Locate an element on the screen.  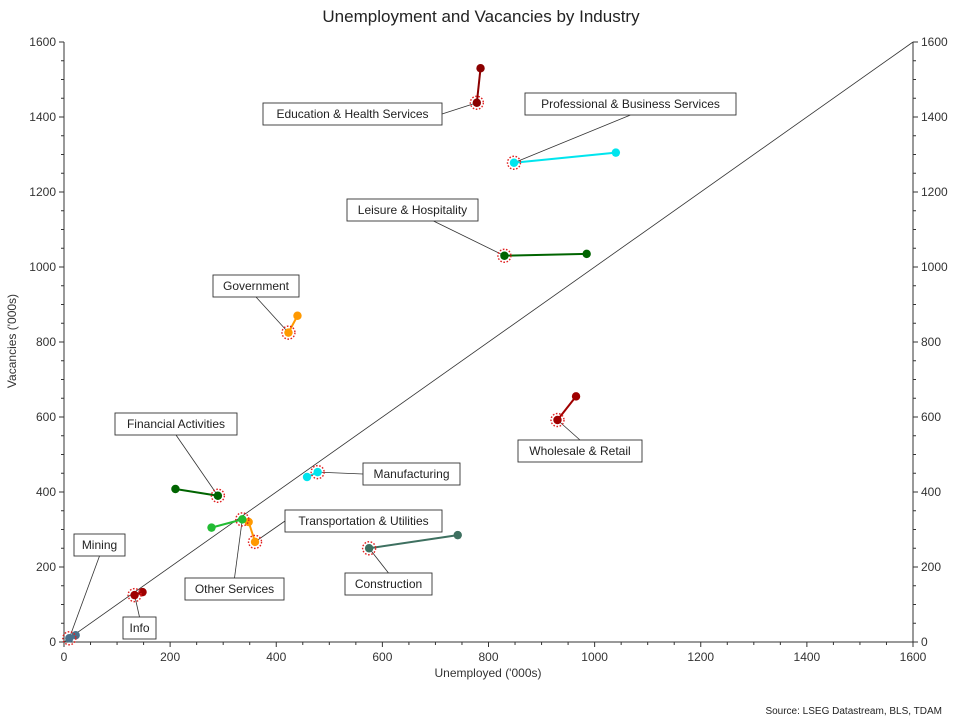
y-tick-label-right: 400 is located at coordinates (931, 492).